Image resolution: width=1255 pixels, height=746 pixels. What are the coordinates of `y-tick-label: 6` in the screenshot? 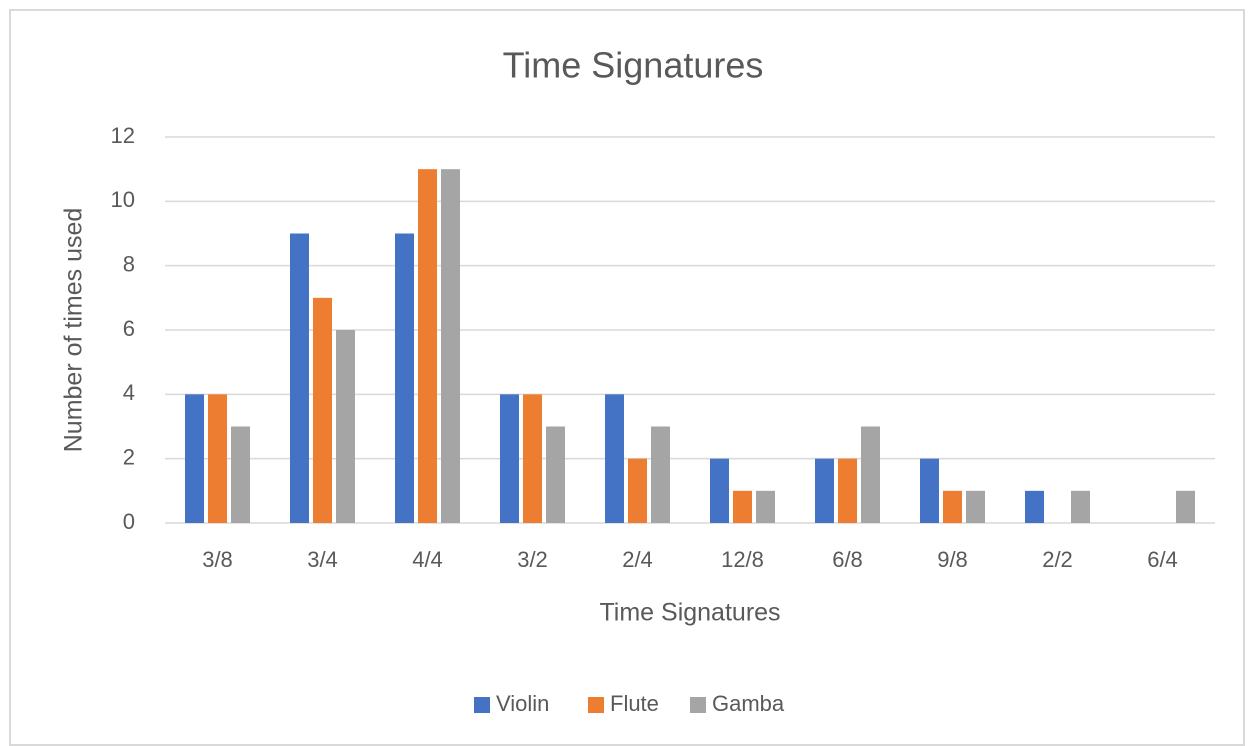 It's located at (129, 328).